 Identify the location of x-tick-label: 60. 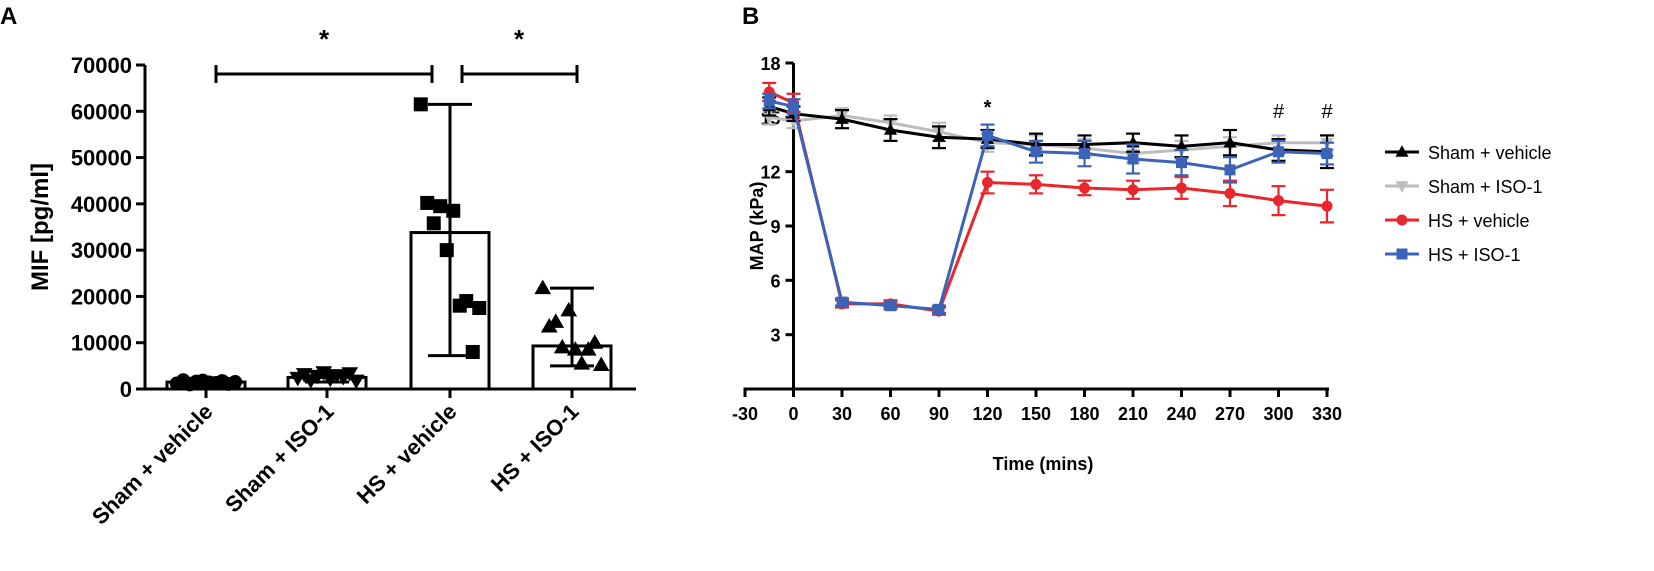
(890, 414).